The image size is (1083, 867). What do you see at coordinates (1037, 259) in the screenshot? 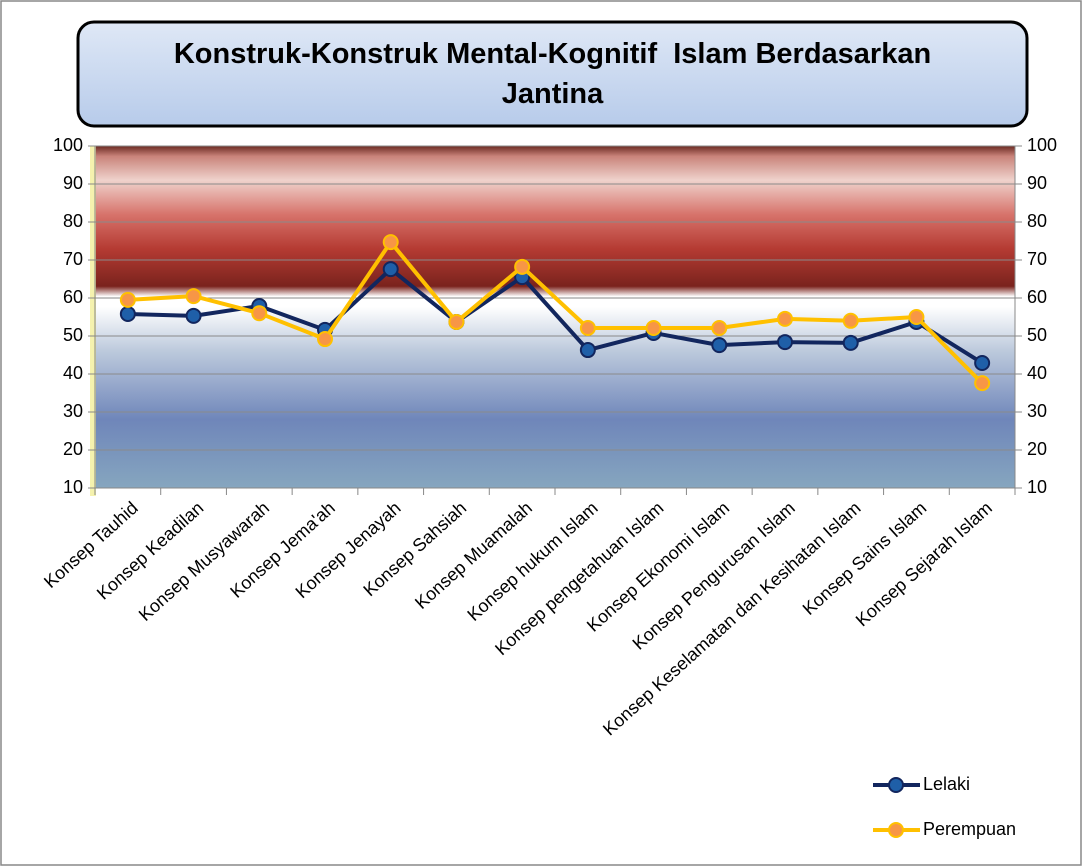
I see `y2-tick-label: 70` at bounding box center [1037, 259].